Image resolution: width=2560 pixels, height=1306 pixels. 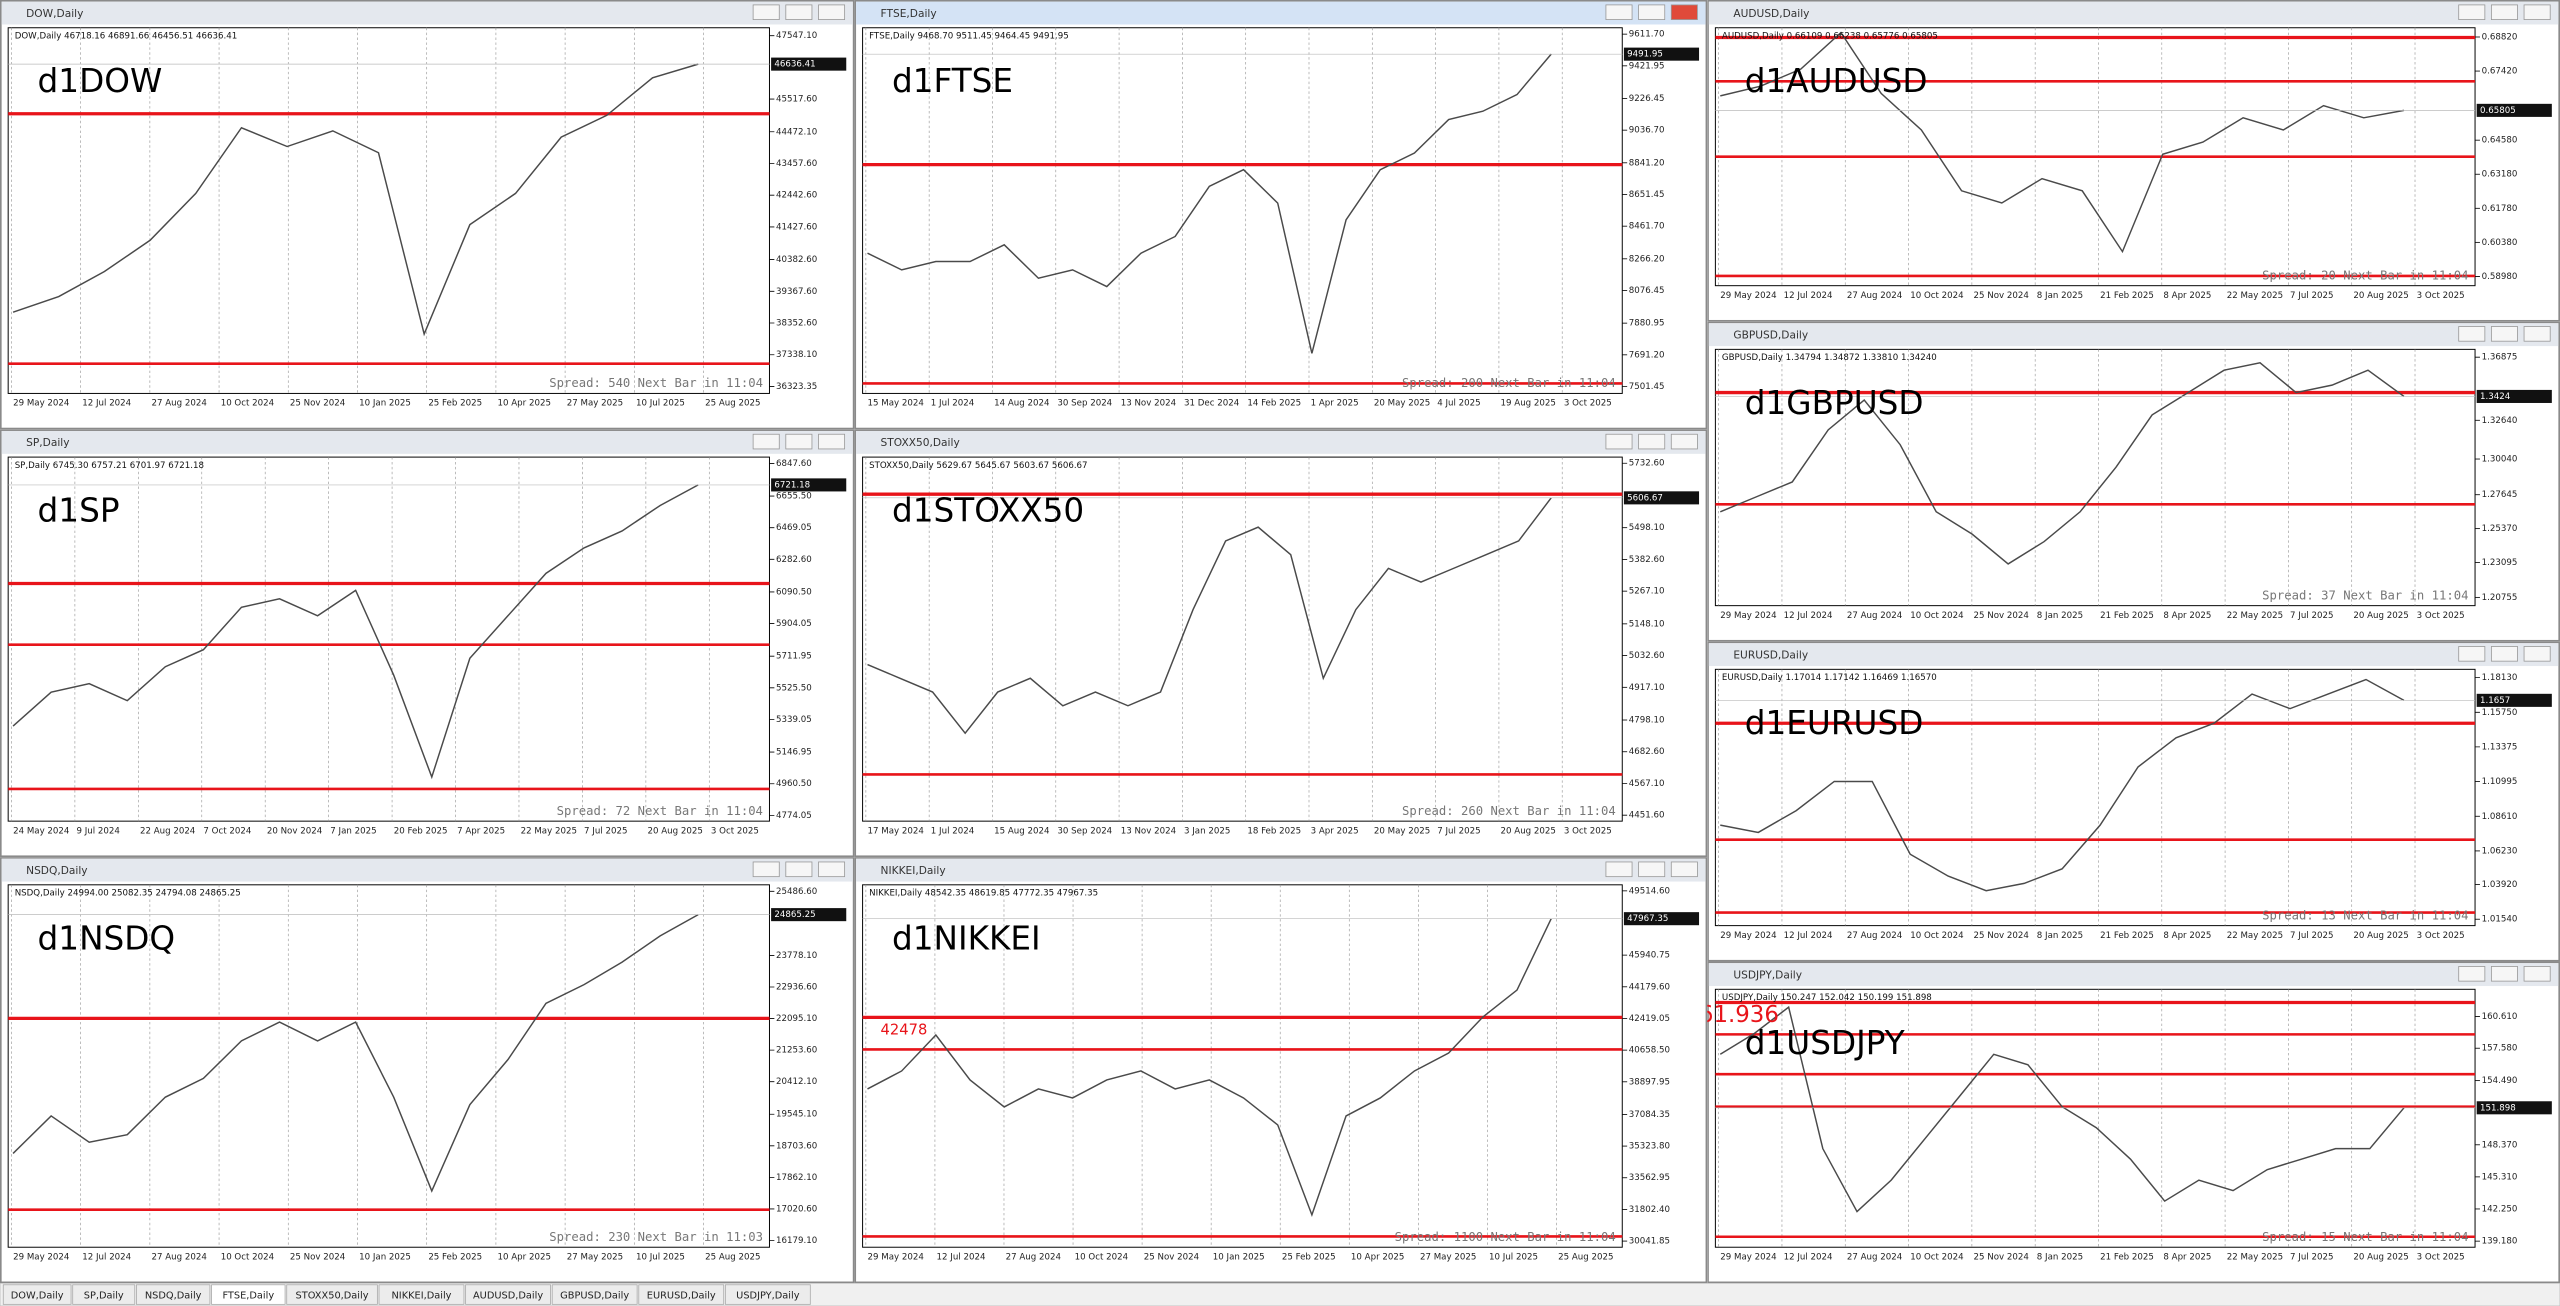 I want to click on x-tick-label: 30 Sep 2024, so click(x=1084, y=831).